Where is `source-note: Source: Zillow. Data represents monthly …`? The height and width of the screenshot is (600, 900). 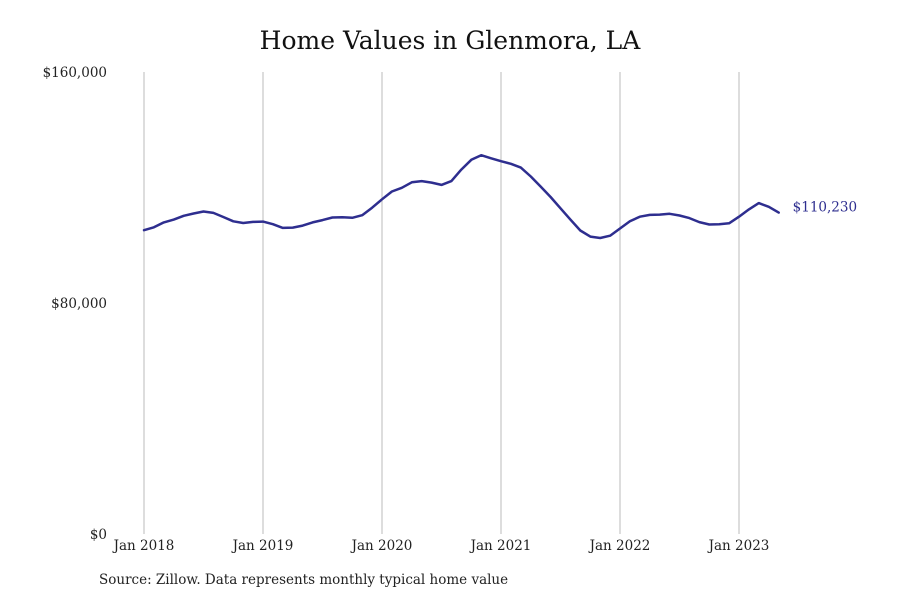
source-note: Source: Zillow. Data represents monthly … is located at coordinates (304, 580).